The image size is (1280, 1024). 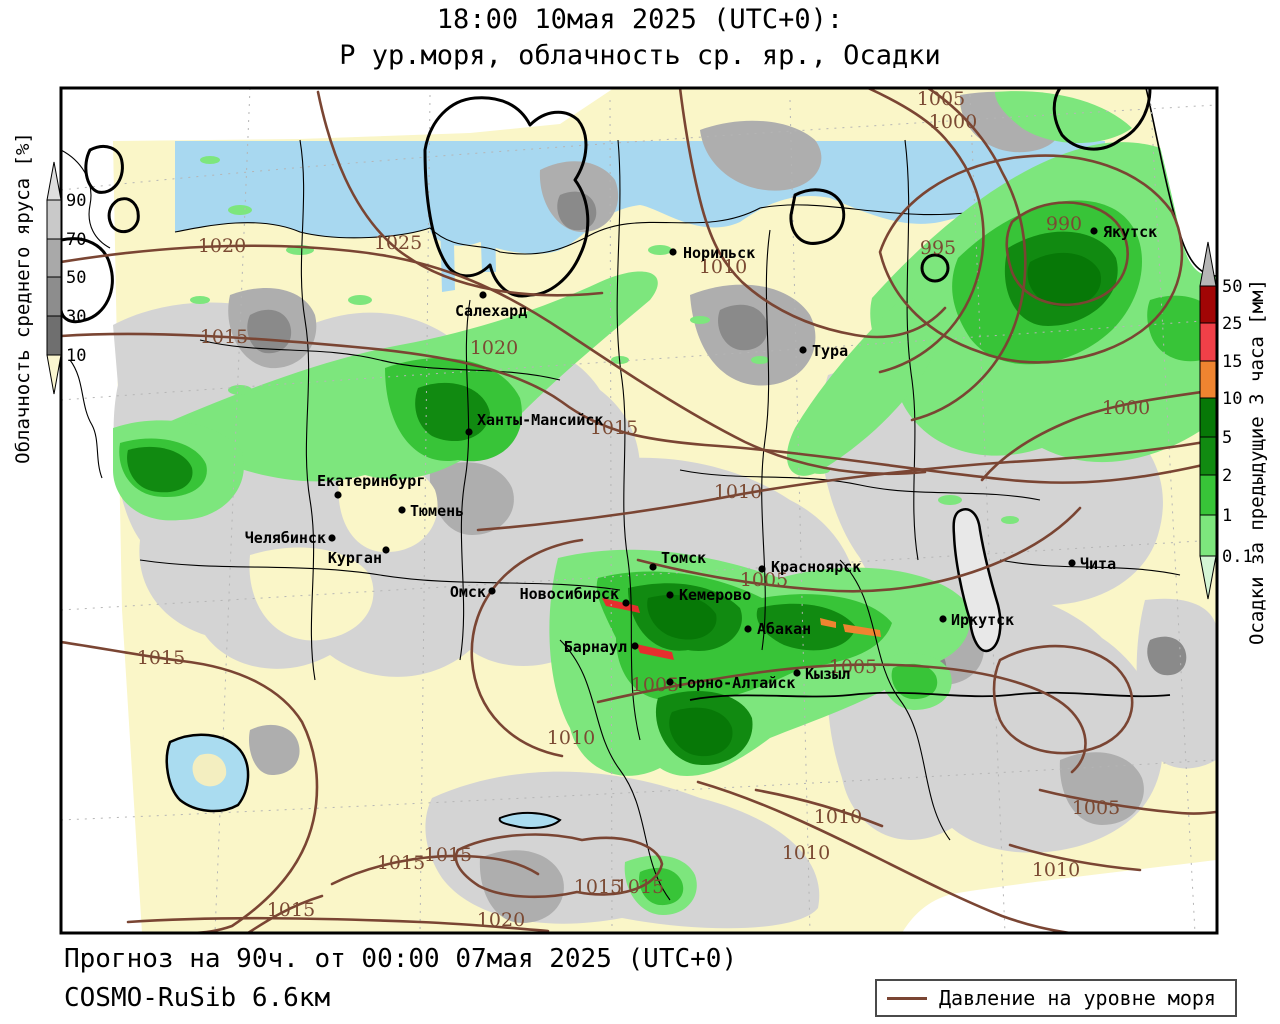 What do you see at coordinates (23, 298) in the screenshot?
I see `cloud-colorbar-title: Облачность среднего яруса [%]` at bounding box center [23, 298].